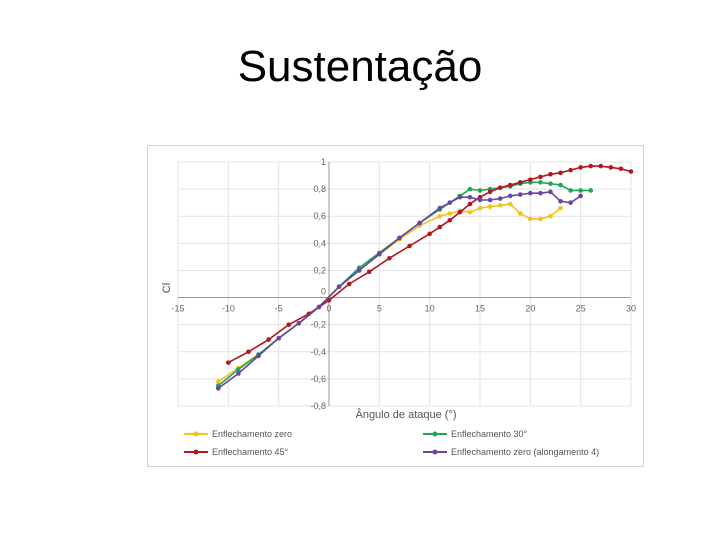  What do you see at coordinates (489, 434) in the screenshot?
I see `legend-label: Enflechamento 30°` at bounding box center [489, 434].